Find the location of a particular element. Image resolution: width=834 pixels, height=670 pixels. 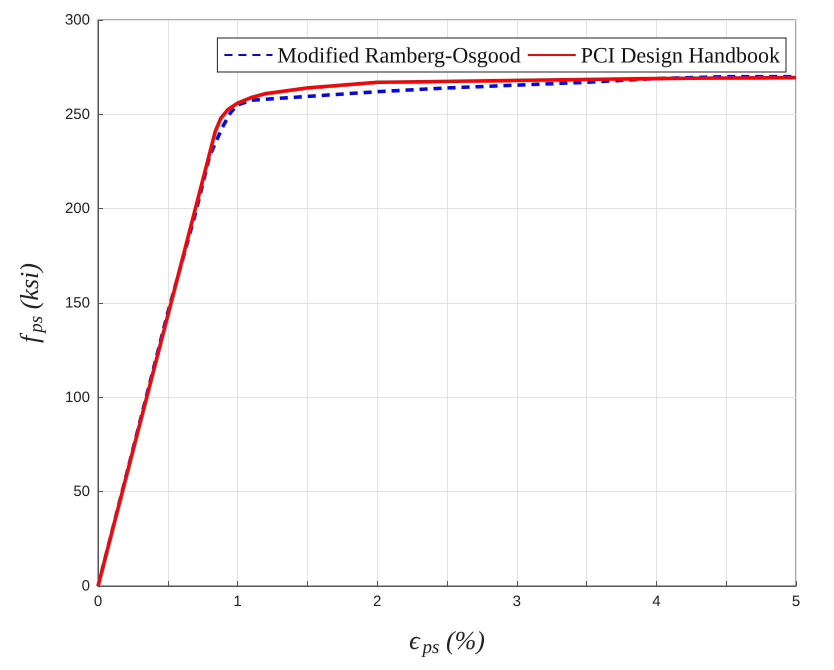

y-tick-label: 50 is located at coordinates (81, 491).